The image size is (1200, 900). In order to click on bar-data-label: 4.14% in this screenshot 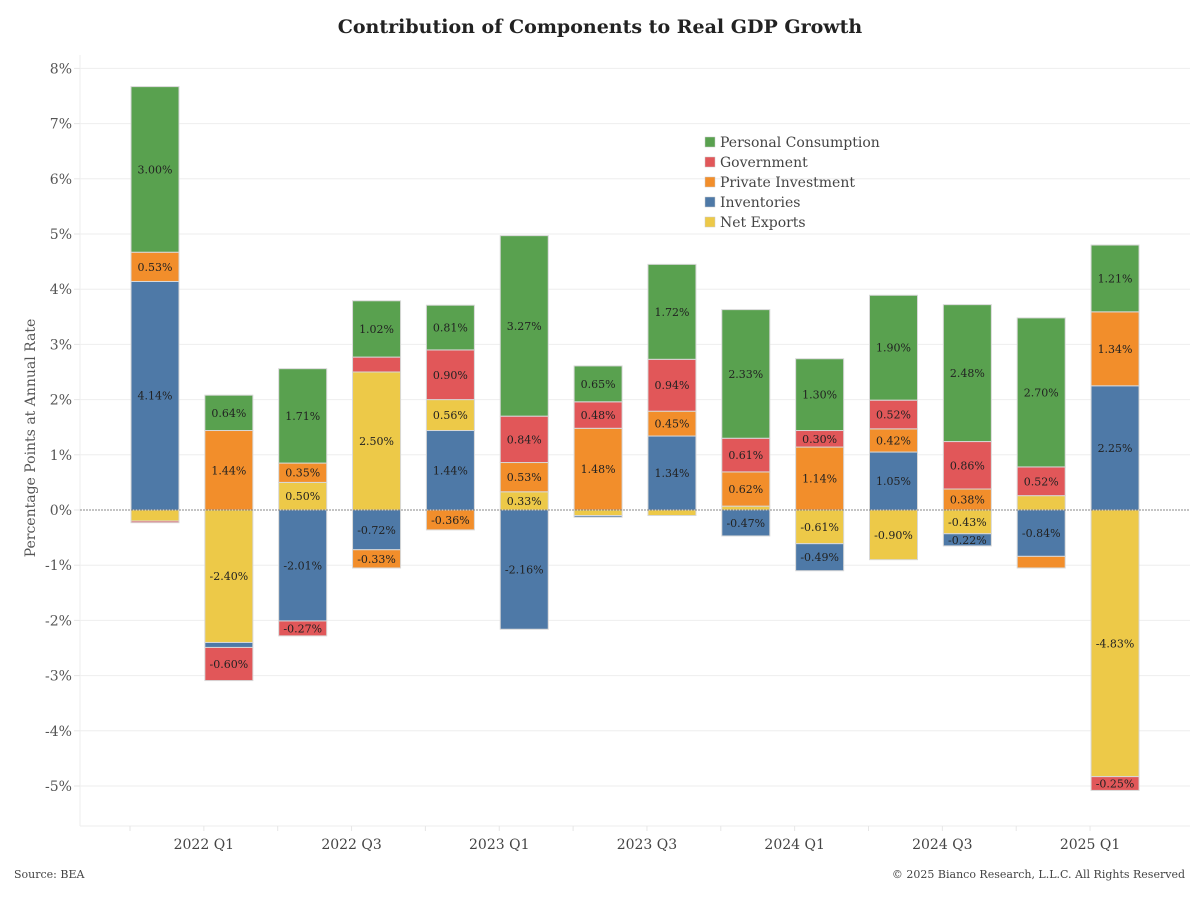, I will do `click(155, 396)`.